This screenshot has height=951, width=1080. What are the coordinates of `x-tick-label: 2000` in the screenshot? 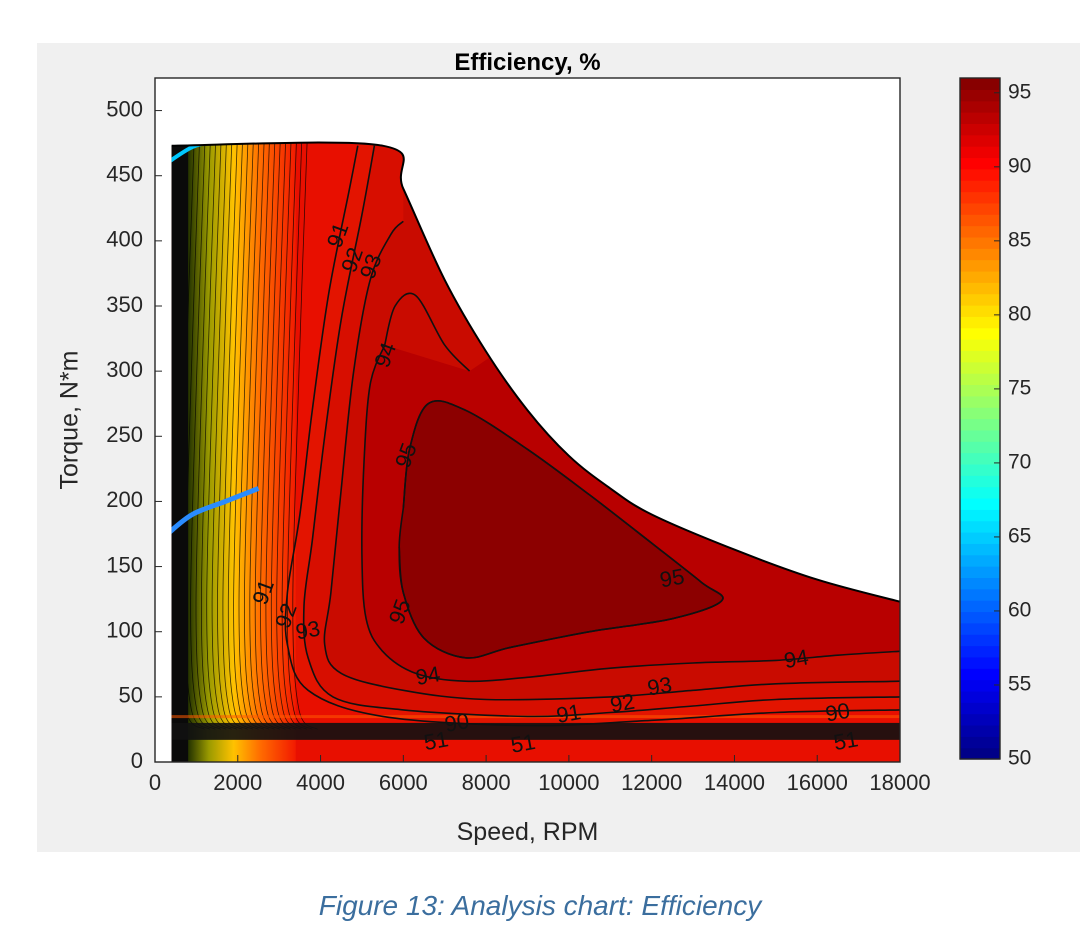 It's located at (237, 782).